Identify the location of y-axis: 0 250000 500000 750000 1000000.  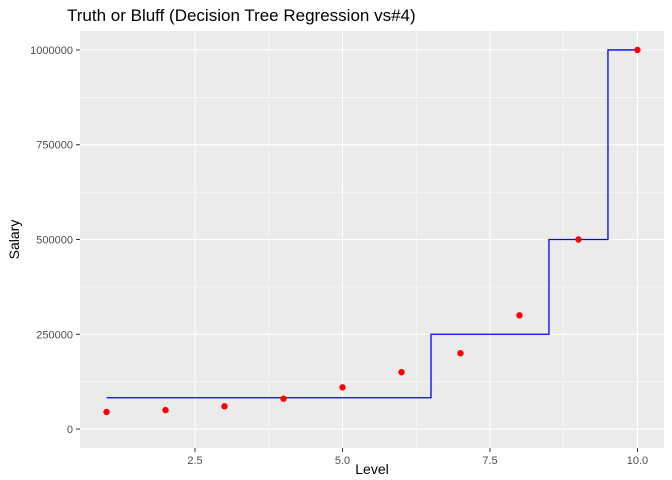
(55, 240).